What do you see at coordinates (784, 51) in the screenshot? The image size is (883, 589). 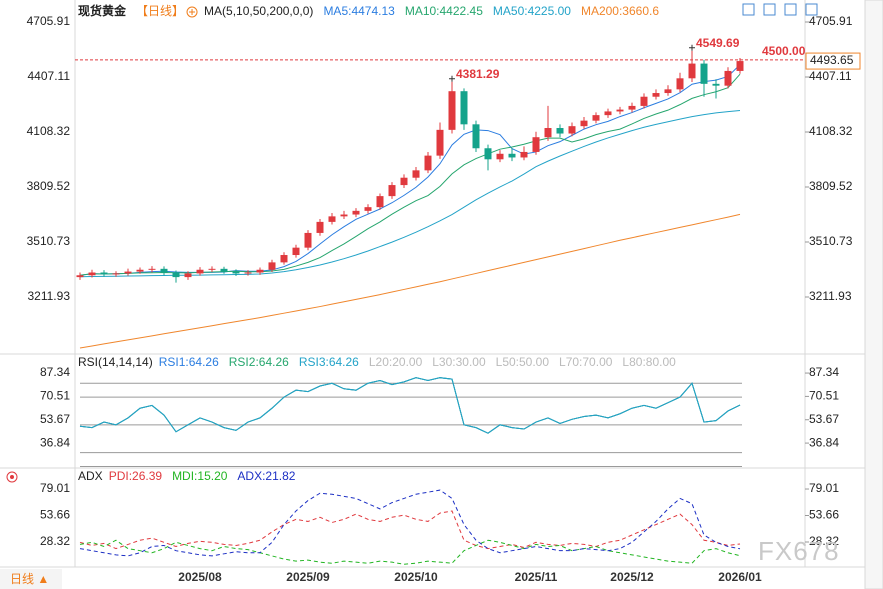 I see `price-line-label: 4500.00` at bounding box center [784, 51].